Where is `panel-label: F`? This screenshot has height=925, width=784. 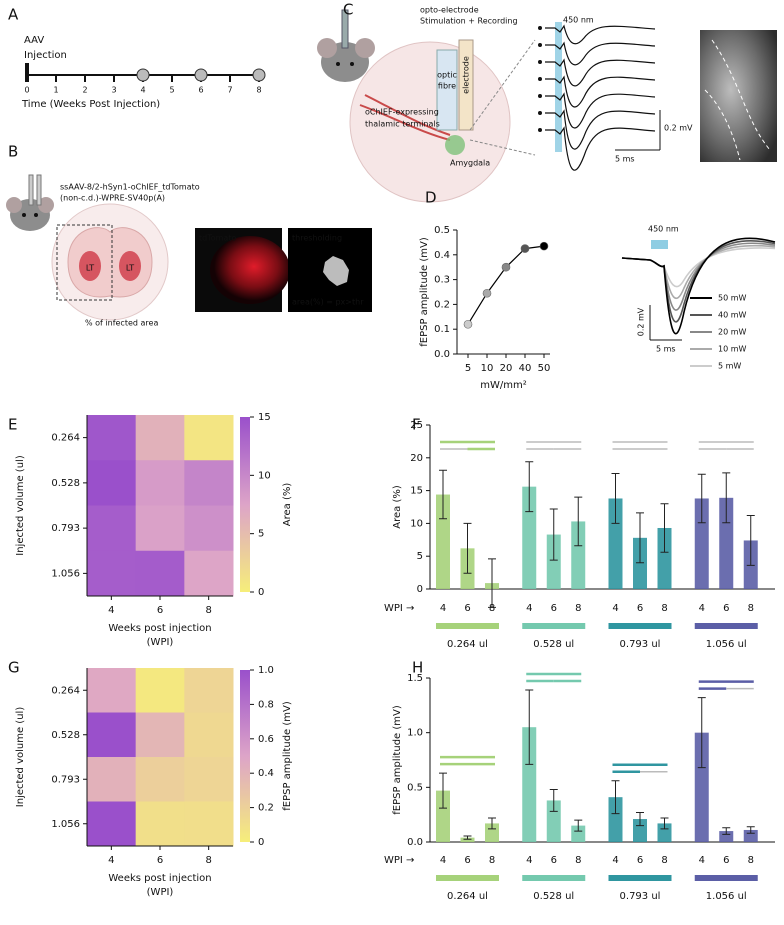
panel-label: F is located at coordinates (416, 425).